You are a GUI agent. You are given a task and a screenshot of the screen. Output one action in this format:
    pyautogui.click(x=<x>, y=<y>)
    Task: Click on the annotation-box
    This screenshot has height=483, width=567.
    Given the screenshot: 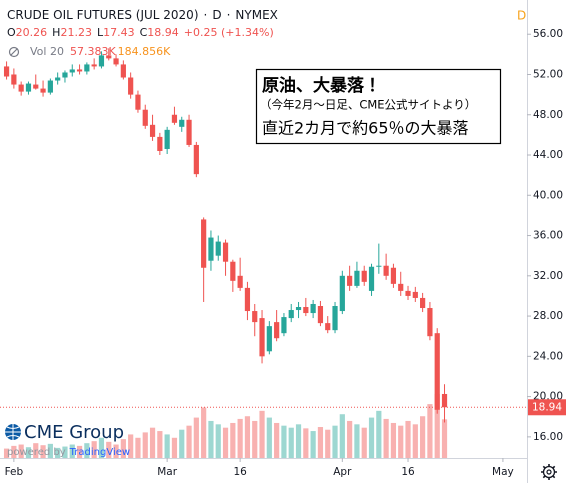 What is the action you would take?
    pyautogui.click(x=378, y=106)
    